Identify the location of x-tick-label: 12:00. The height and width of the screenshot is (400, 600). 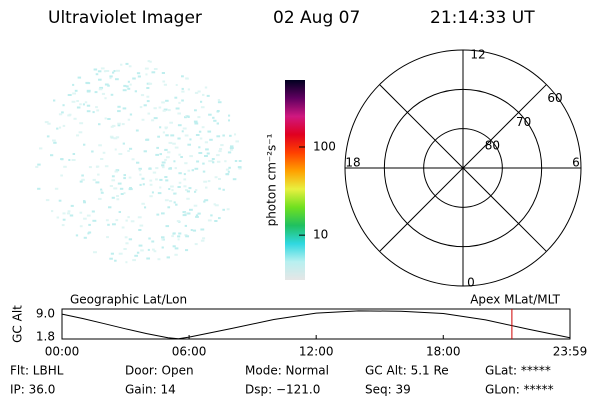
(316, 352).